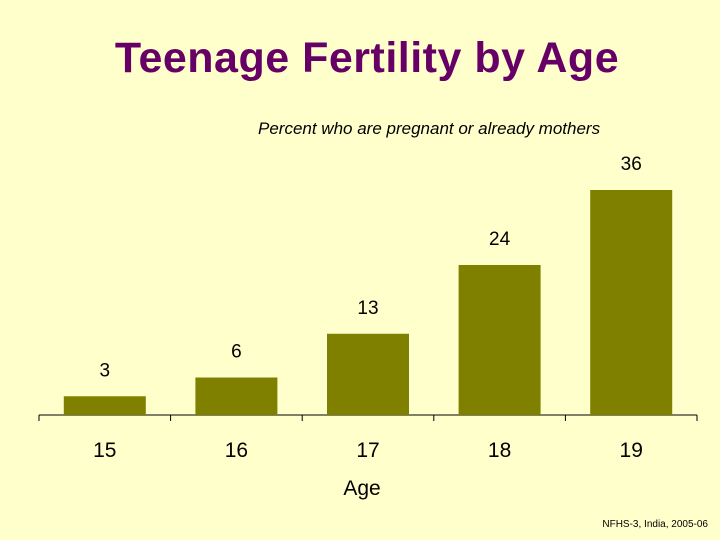 This screenshot has height=540, width=720. I want to click on category-label-15: 15, so click(104, 450).